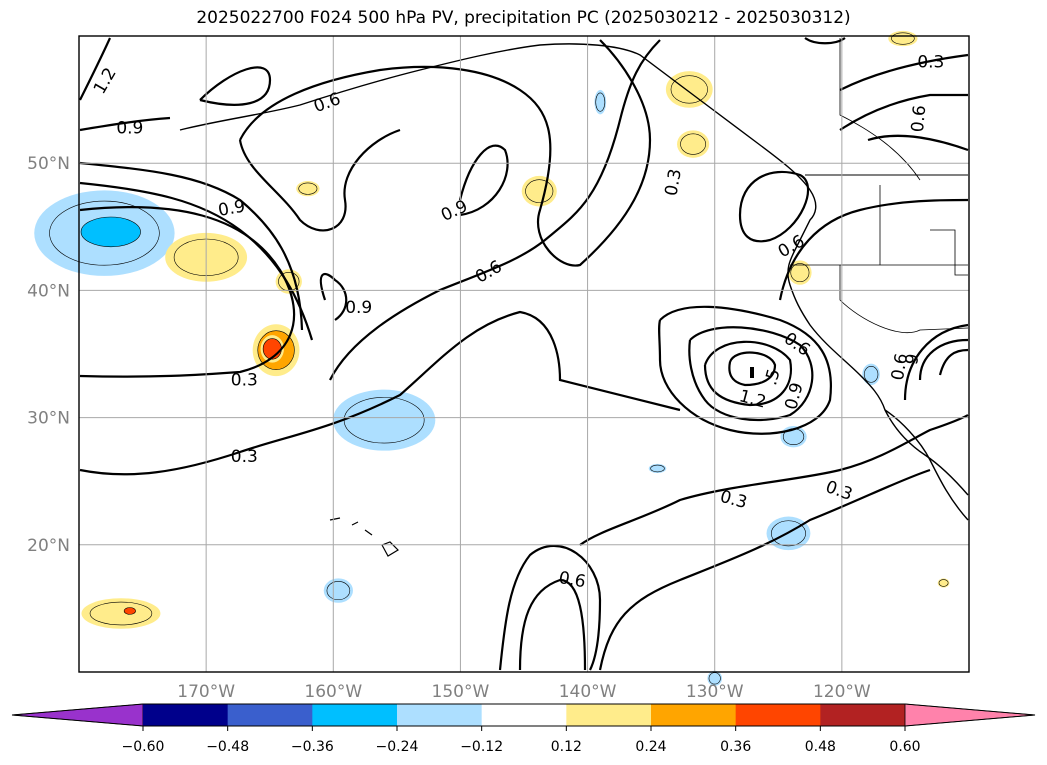 This screenshot has width=1047, height=765. Describe the element at coordinates (495, 117) in the screenshot. I see `alaska-coastline` at that location.